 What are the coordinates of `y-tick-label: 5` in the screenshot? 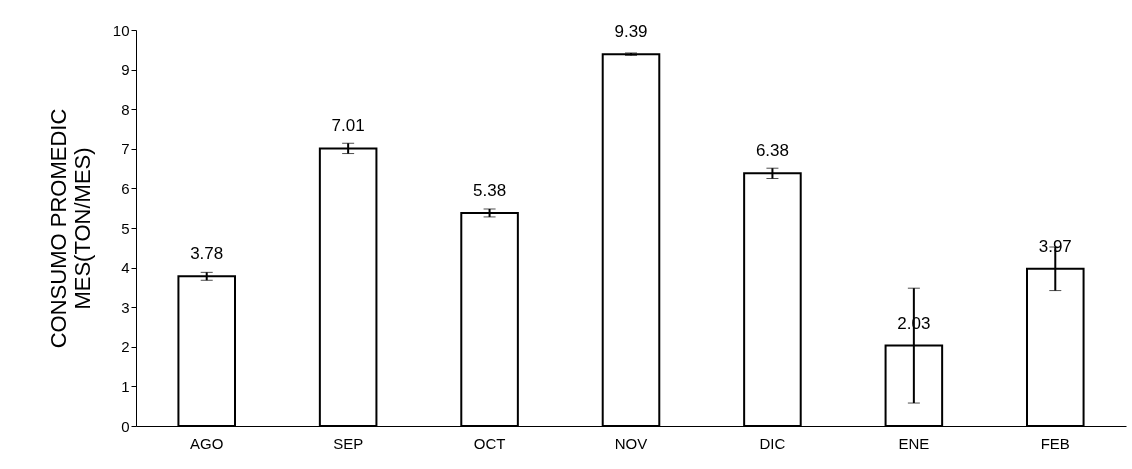 It's located at (125, 228).